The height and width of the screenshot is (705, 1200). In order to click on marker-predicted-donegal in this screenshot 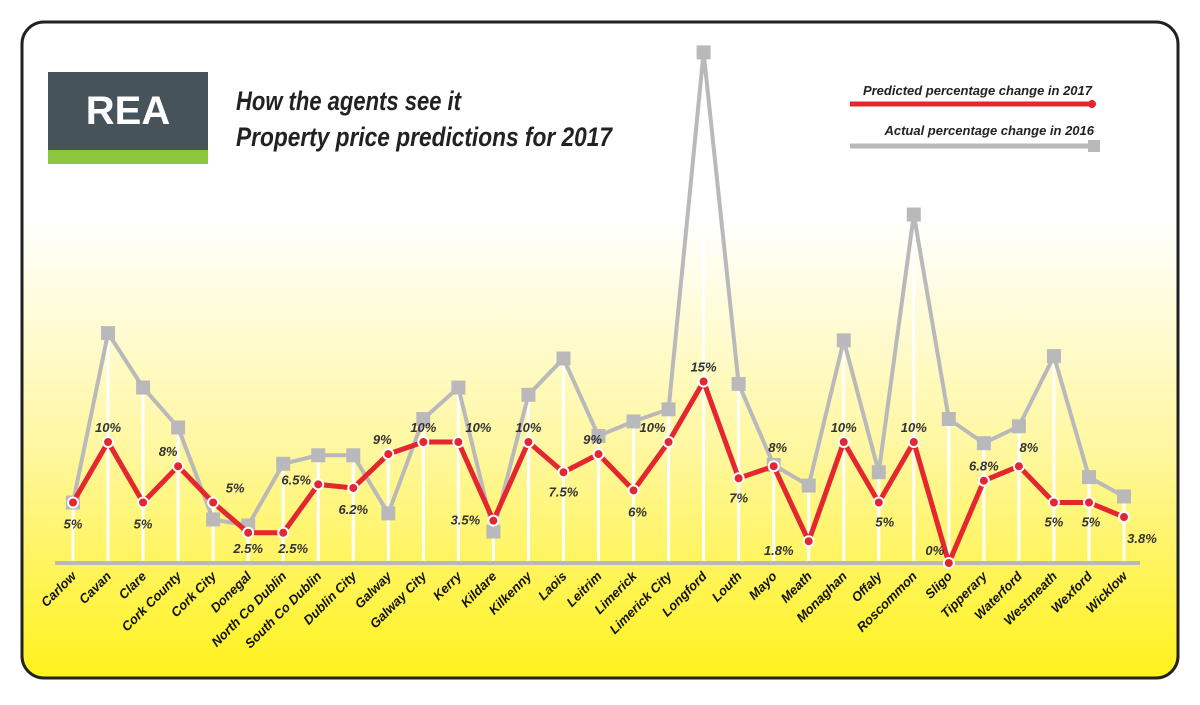, I will do `click(248, 532)`.